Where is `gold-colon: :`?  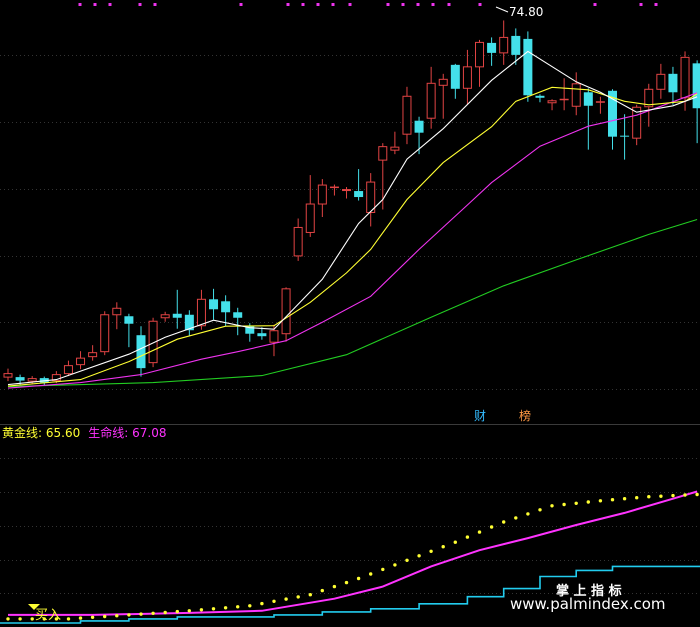
gold-colon: : is located at coordinates (42, 433).